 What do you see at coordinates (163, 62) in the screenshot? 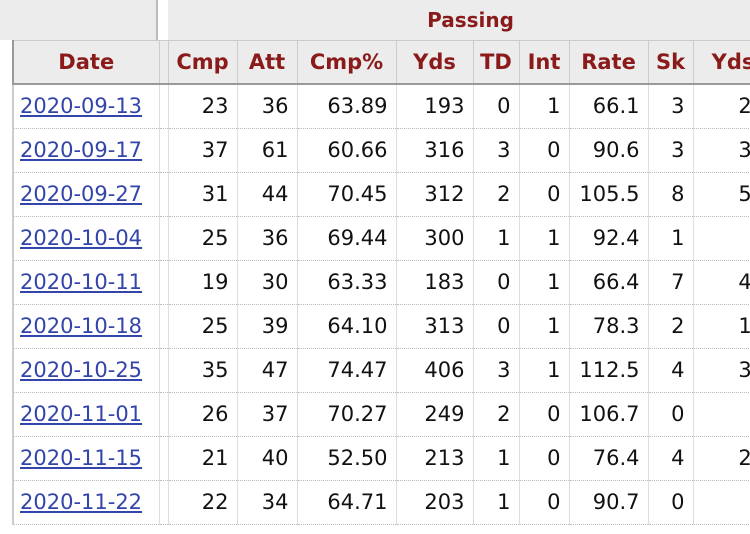
I see `gap-header` at bounding box center [163, 62].